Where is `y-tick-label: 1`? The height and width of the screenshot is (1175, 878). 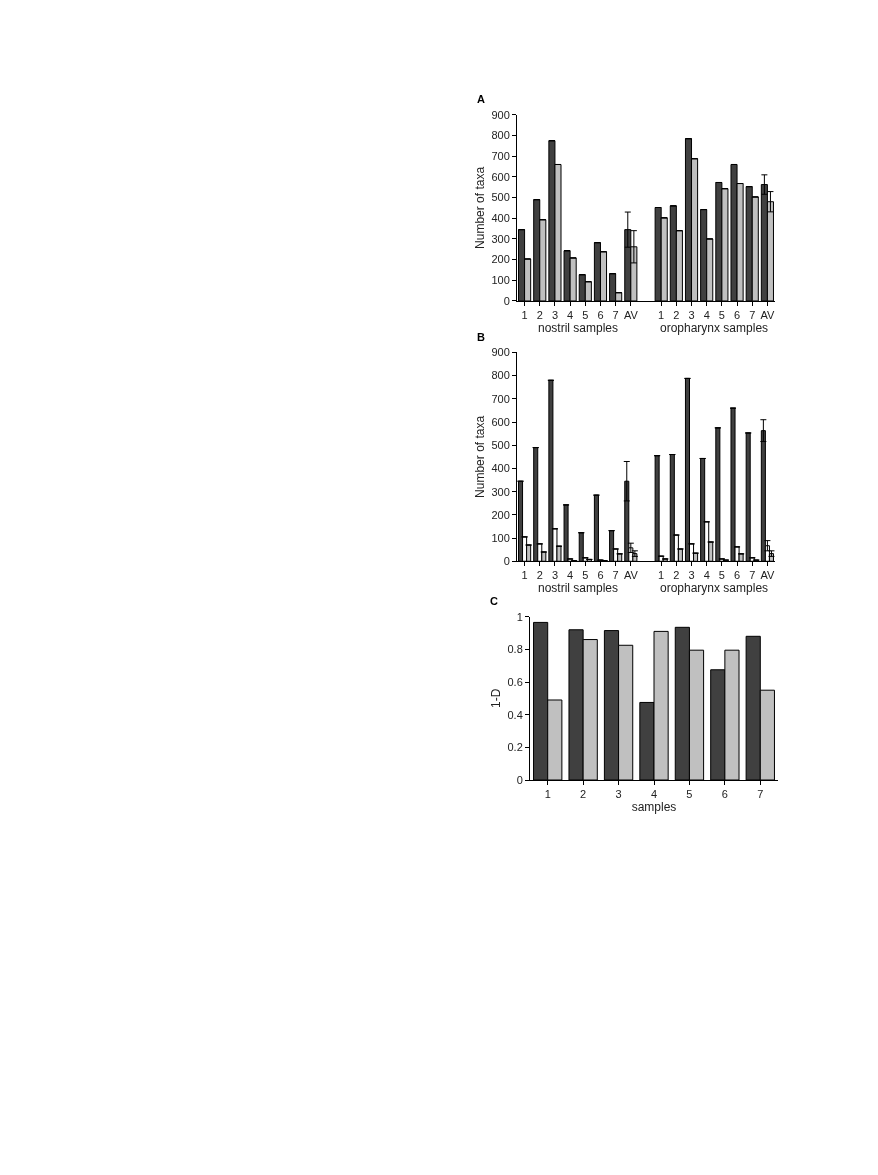
y-tick-label: 1 is located at coordinates (519, 616).